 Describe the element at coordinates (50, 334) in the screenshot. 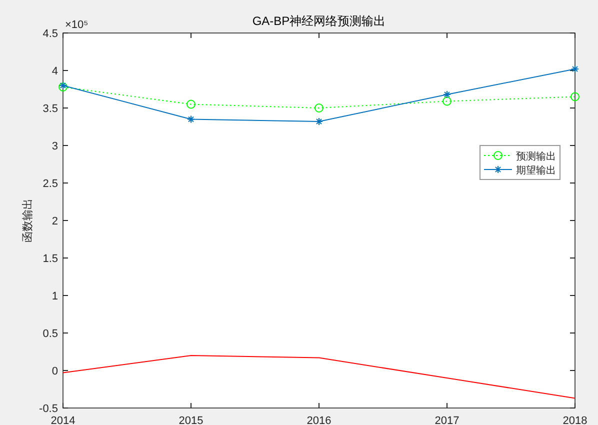

I see `y-tick-label: 0.5` at that location.